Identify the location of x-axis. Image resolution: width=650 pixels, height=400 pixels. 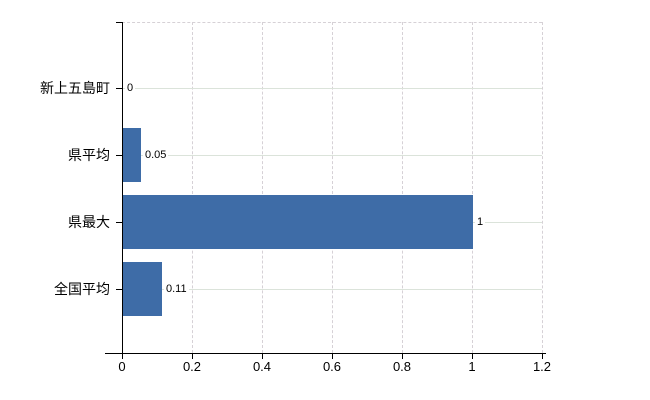
(325, 353).